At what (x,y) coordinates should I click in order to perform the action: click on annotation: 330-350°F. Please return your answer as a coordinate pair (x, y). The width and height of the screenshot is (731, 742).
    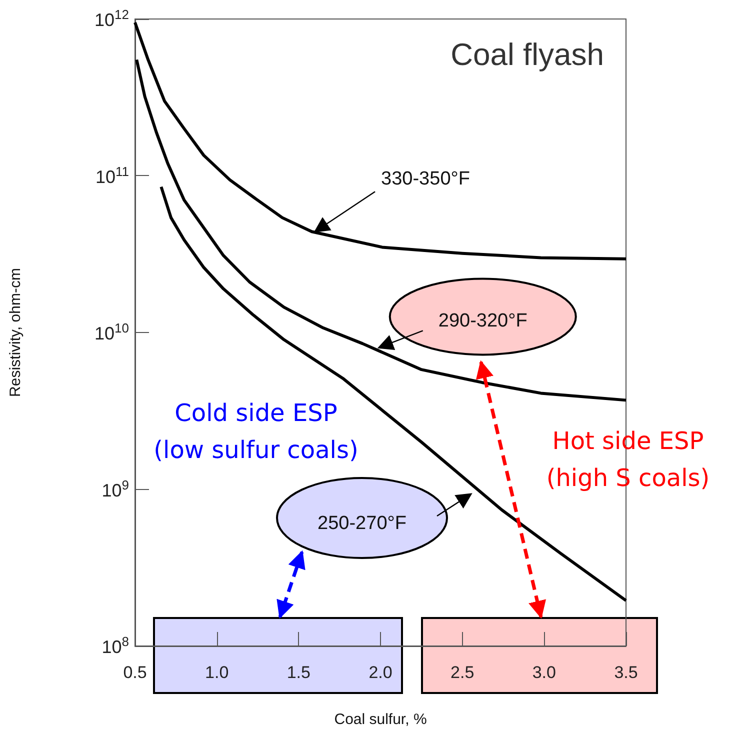
    Looking at the image, I should click on (425, 179).